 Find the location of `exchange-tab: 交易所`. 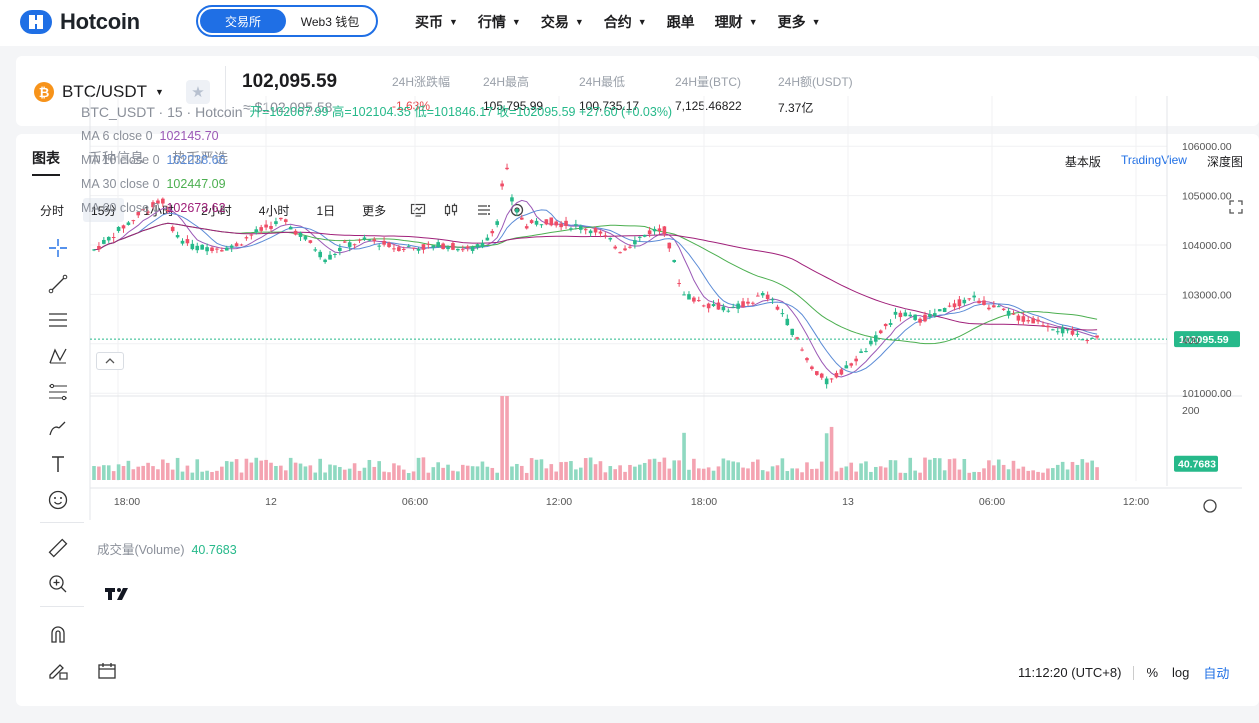

exchange-tab: 交易所 is located at coordinates (243, 21).